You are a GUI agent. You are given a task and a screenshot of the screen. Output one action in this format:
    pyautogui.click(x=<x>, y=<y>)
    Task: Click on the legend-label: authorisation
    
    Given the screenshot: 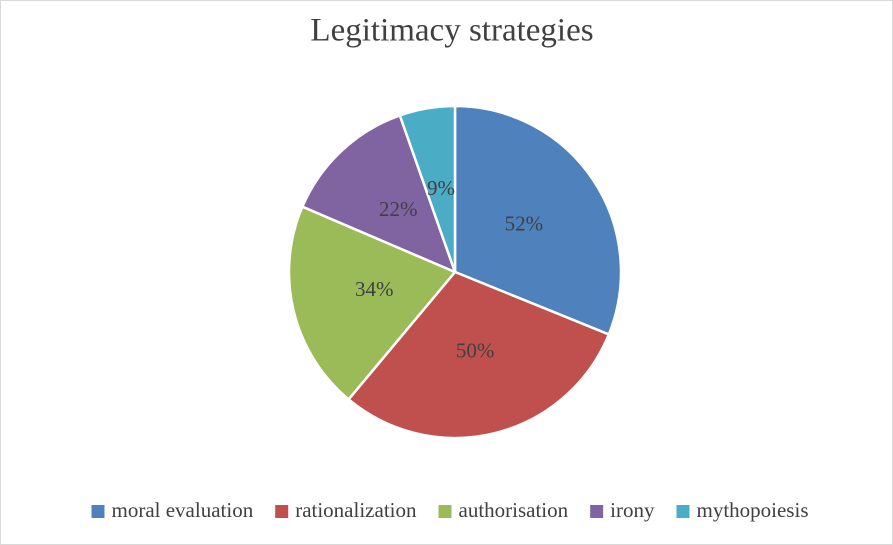 What is the action you would take?
    pyautogui.click(x=514, y=510)
    